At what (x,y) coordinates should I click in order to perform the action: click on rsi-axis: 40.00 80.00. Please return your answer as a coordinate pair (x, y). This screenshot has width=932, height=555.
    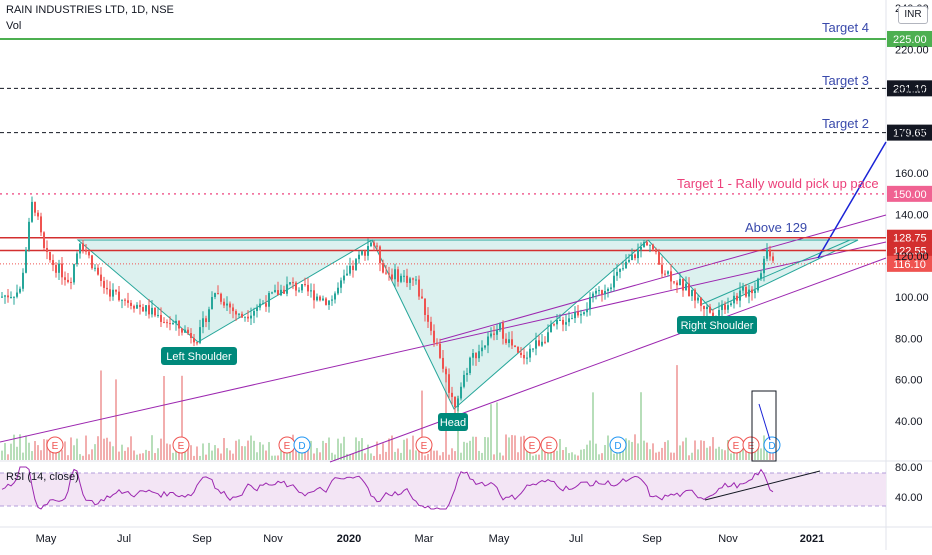
    Looking at the image, I should click on (909, 483).